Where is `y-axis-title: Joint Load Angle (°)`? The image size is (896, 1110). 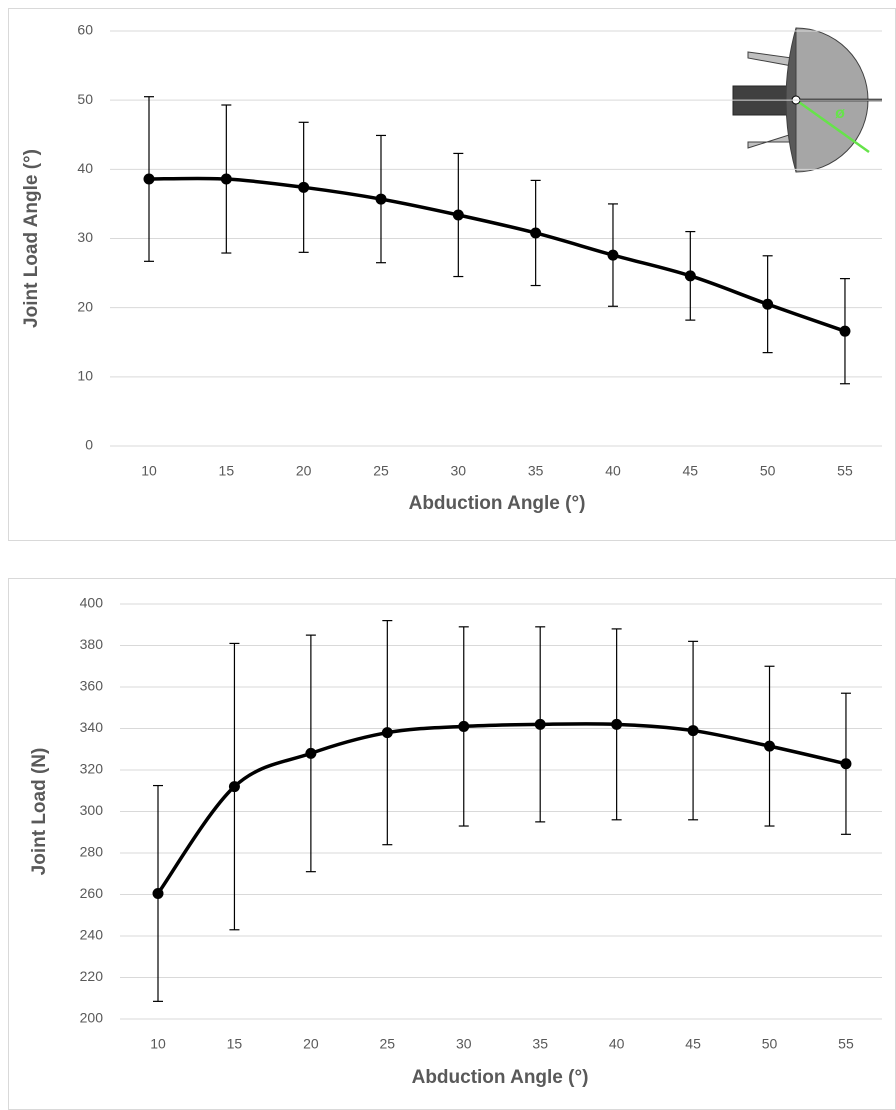 y-axis-title: Joint Load Angle (°) is located at coordinates (31, 238).